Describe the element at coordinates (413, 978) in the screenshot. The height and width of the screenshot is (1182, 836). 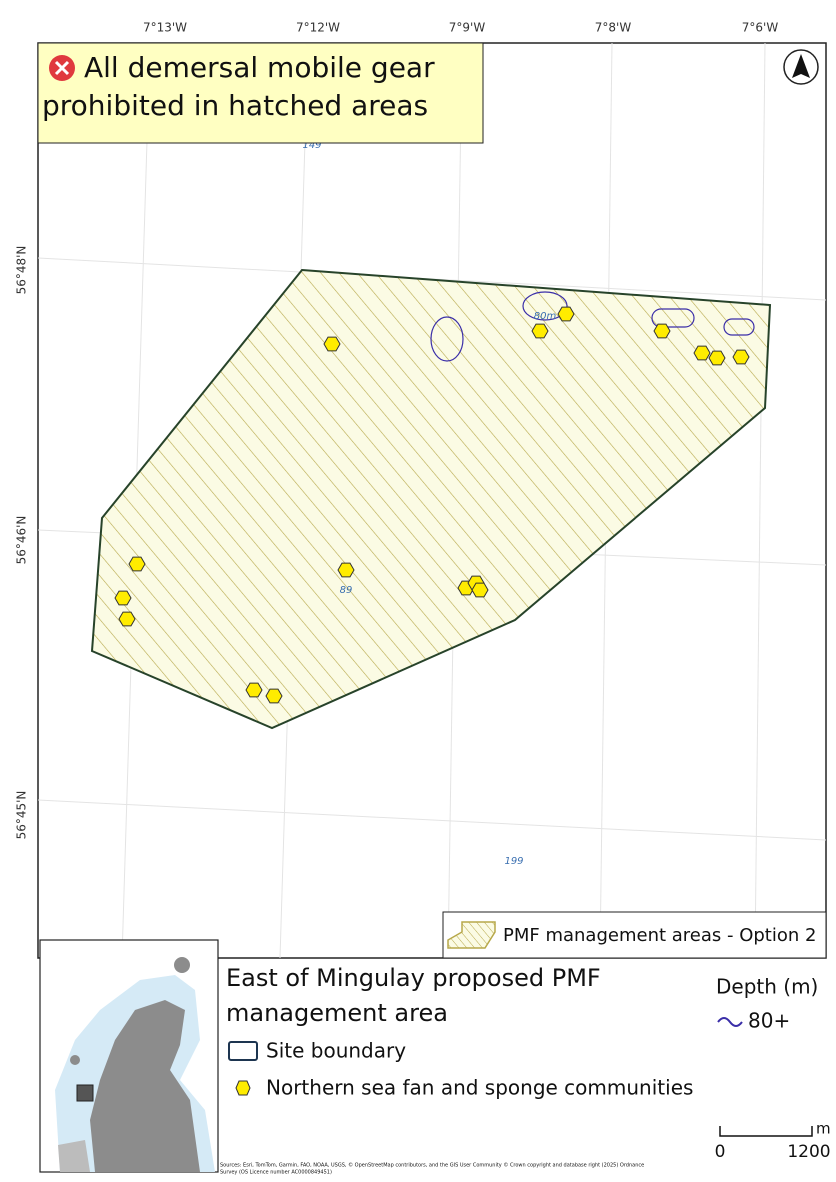
I see `map-title: East of Mingulay proposed PMF` at that location.